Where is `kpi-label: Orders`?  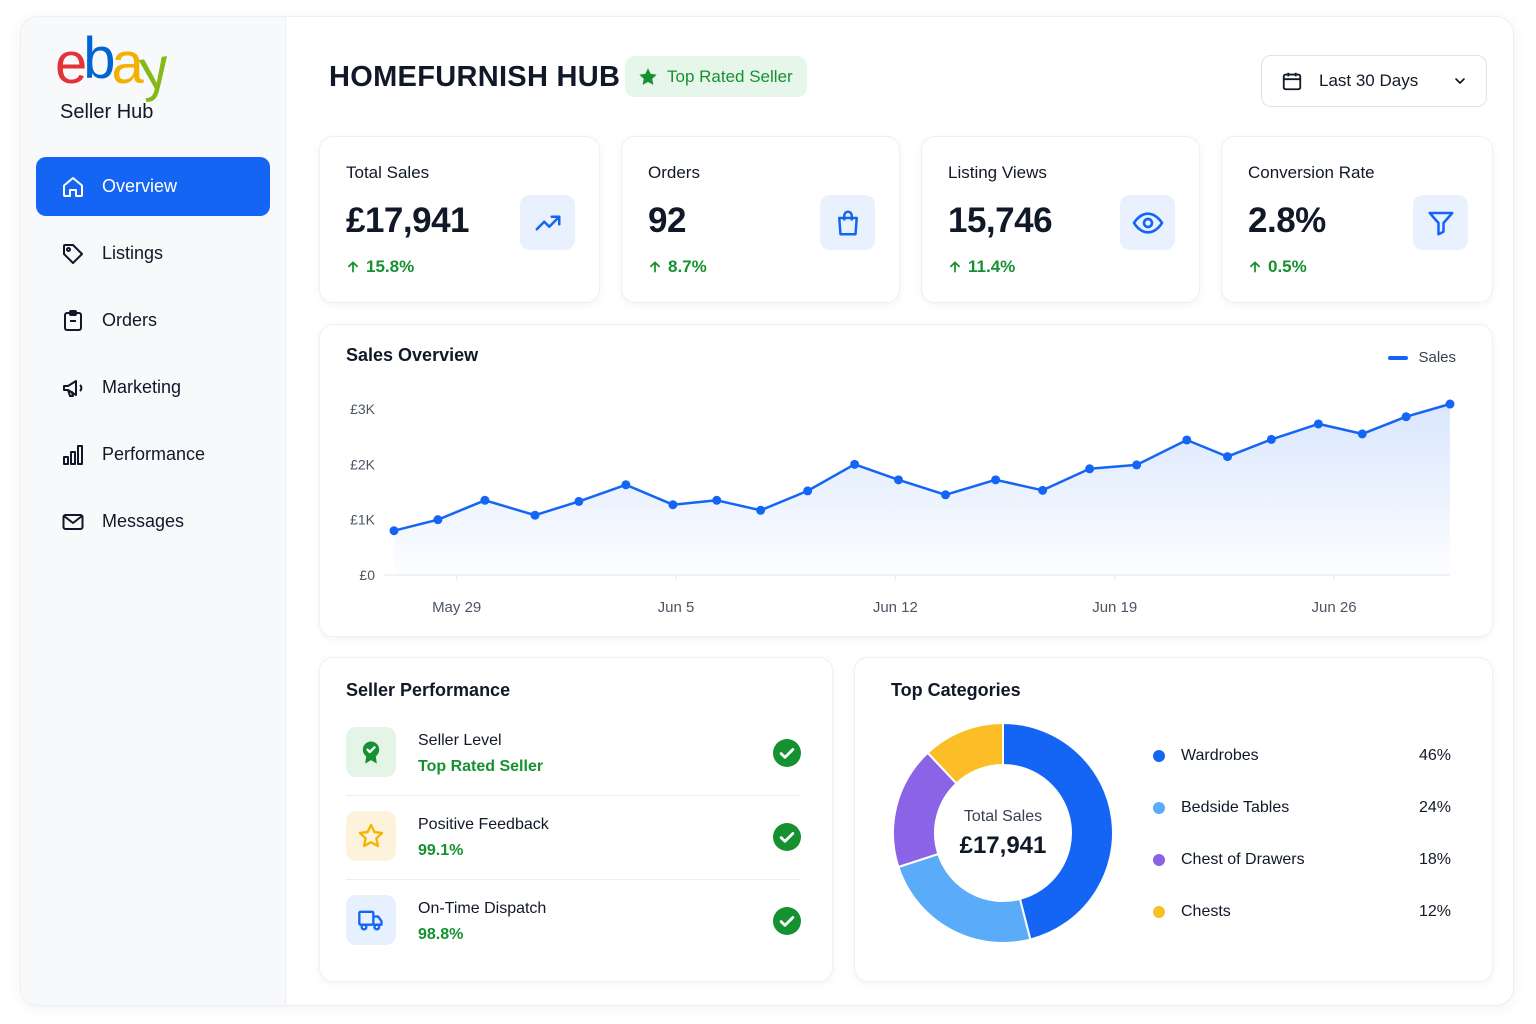 kpi-label: Orders is located at coordinates (674, 172).